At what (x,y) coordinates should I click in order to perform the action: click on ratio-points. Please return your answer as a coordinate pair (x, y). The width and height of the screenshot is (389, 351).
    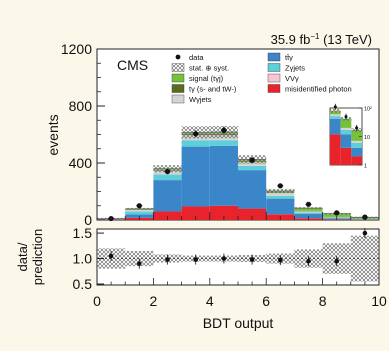
    Looking at the image, I should click on (238, 248).